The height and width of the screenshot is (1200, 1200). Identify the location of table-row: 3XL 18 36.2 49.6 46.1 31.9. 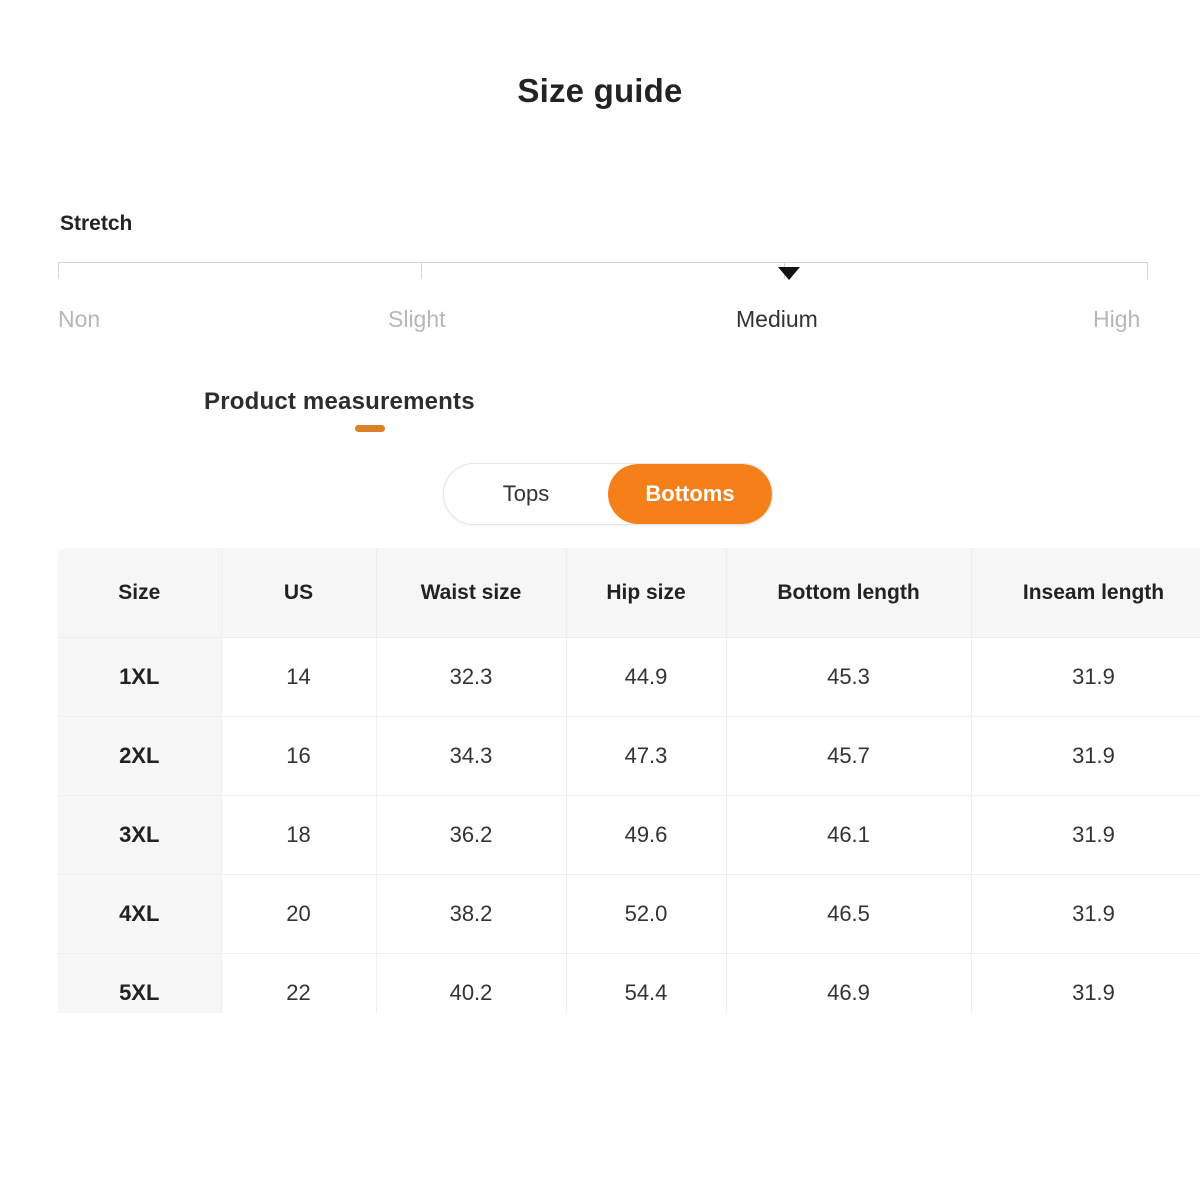
(629, 835).